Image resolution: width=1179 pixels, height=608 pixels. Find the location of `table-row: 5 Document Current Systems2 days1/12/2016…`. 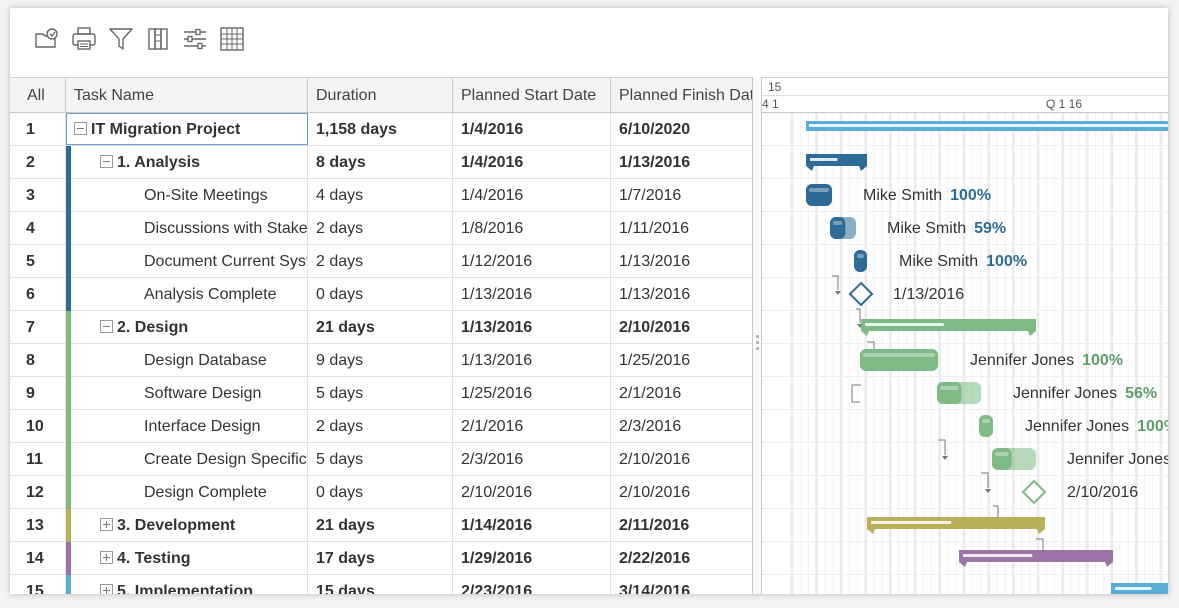

table-row: 5 Document Current Systems2 days1/12/2016… is located at coordinates (381, 261).